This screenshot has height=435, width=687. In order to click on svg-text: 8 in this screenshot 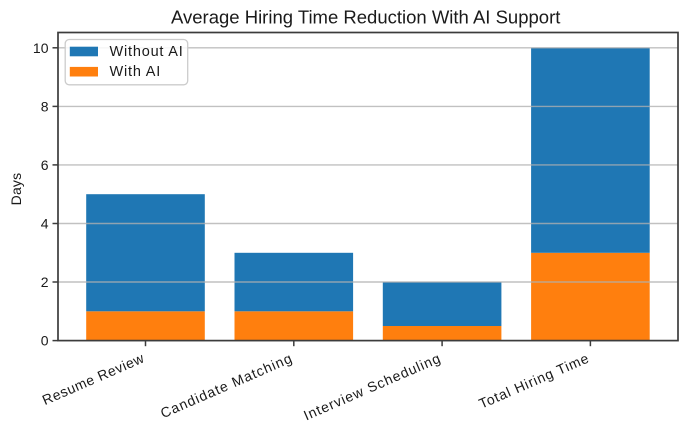, I will do `click(45, 106)`.